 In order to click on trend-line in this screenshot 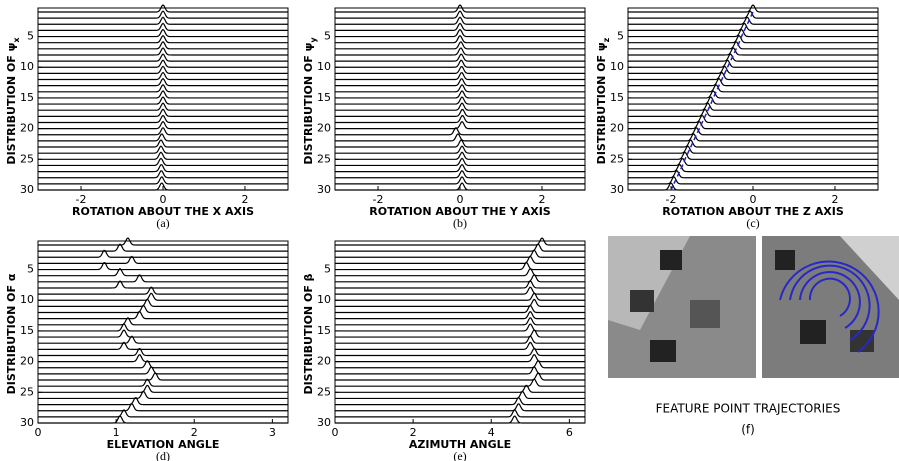, I will do `click(712, 101)`.